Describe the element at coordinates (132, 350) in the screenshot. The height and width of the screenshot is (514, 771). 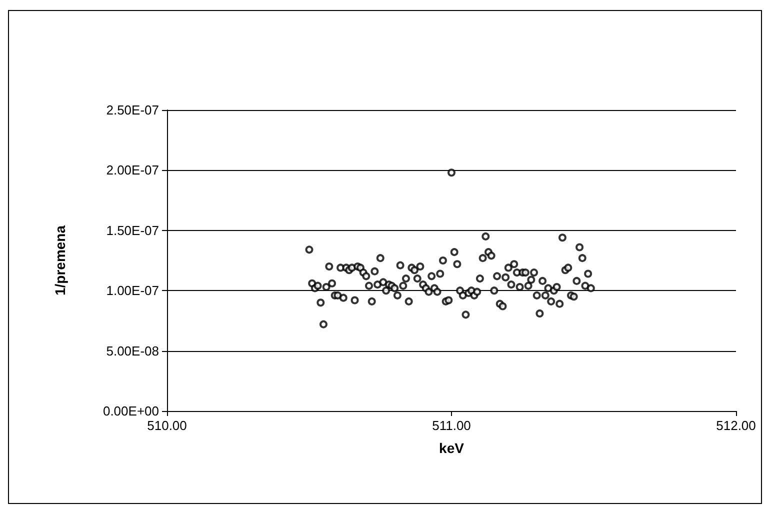
I see `y-tick-label: 5.00E-08` at that location.